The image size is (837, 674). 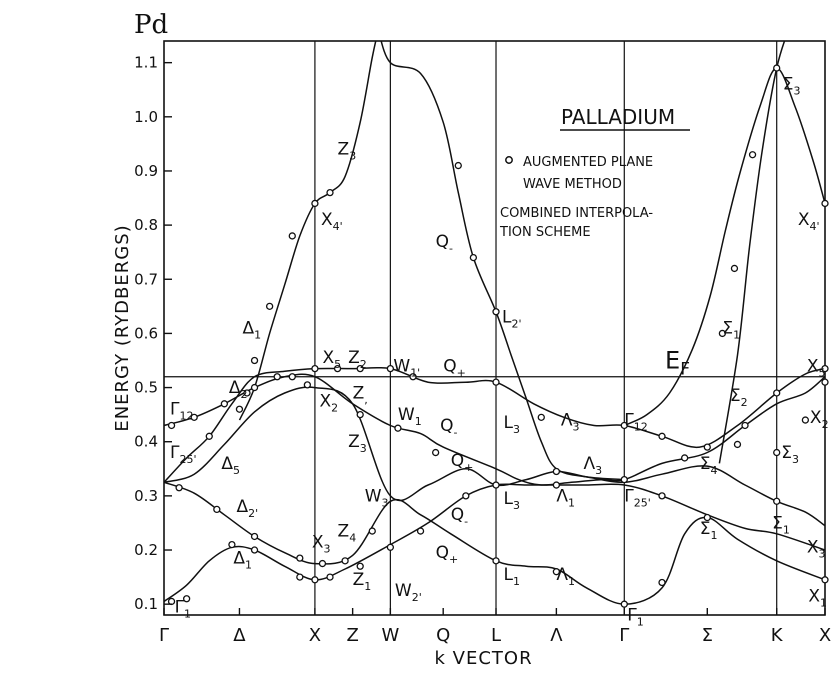 What do you see at coordinates (357, 359) in the screenshot?
I see `band-label: Z2` at bounding box center [357, 359].